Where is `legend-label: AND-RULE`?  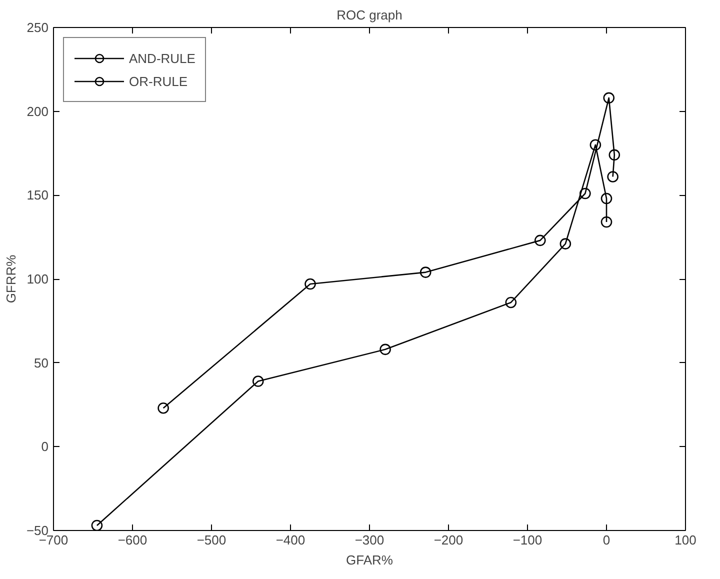 legend-label: AND-RULE is located at coordinates (162, 58).